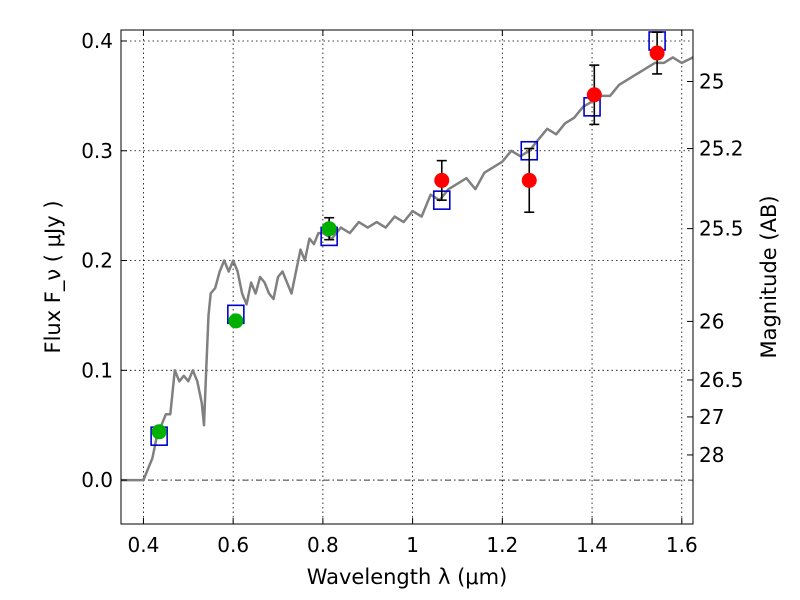  Describe the element at coordinates (711, 417) in the screenshot. I see `magnitude-tick-label: 27` at that location.